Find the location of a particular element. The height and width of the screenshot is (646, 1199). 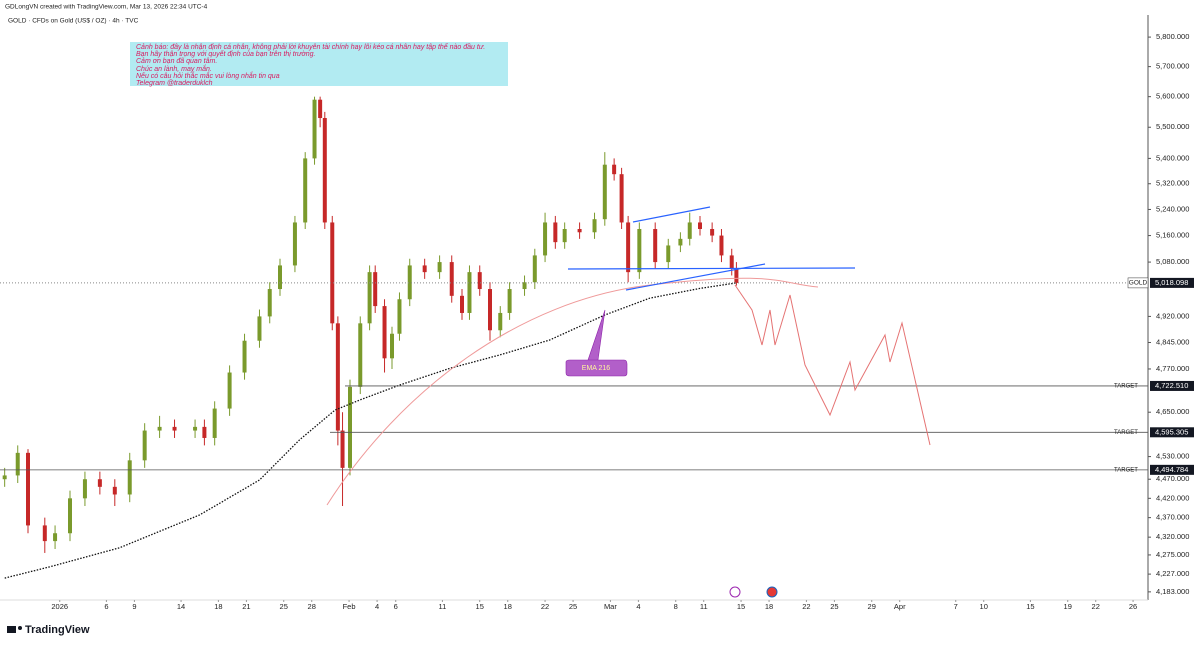

y-tick-label: 4,650.000 is located at coordinates (1172, 411).